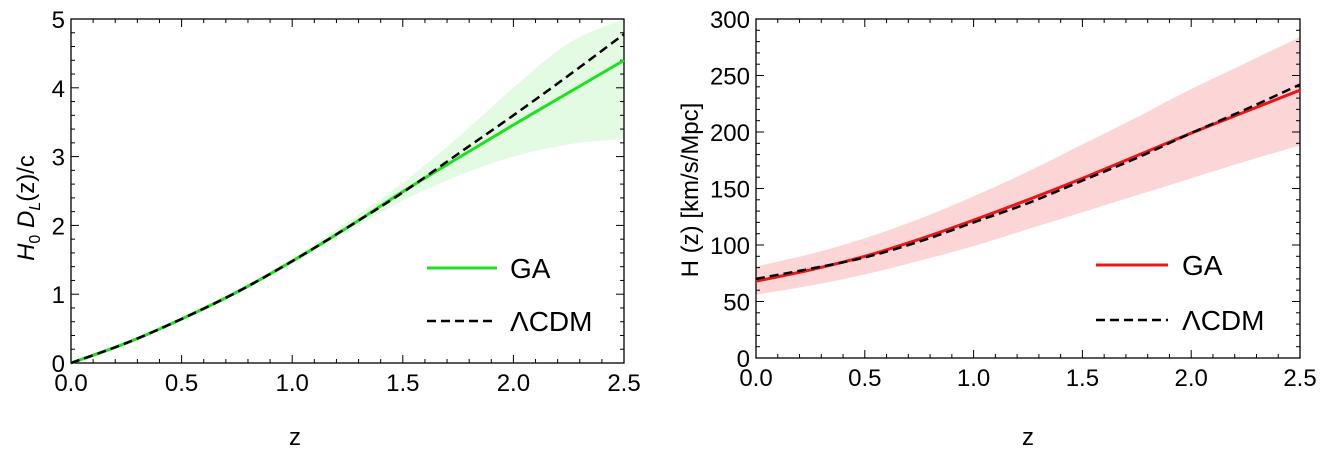 This screenshot has height=449, width=1320. I want to click on right-legend: GA ΛCDM, so click(1180, 293).